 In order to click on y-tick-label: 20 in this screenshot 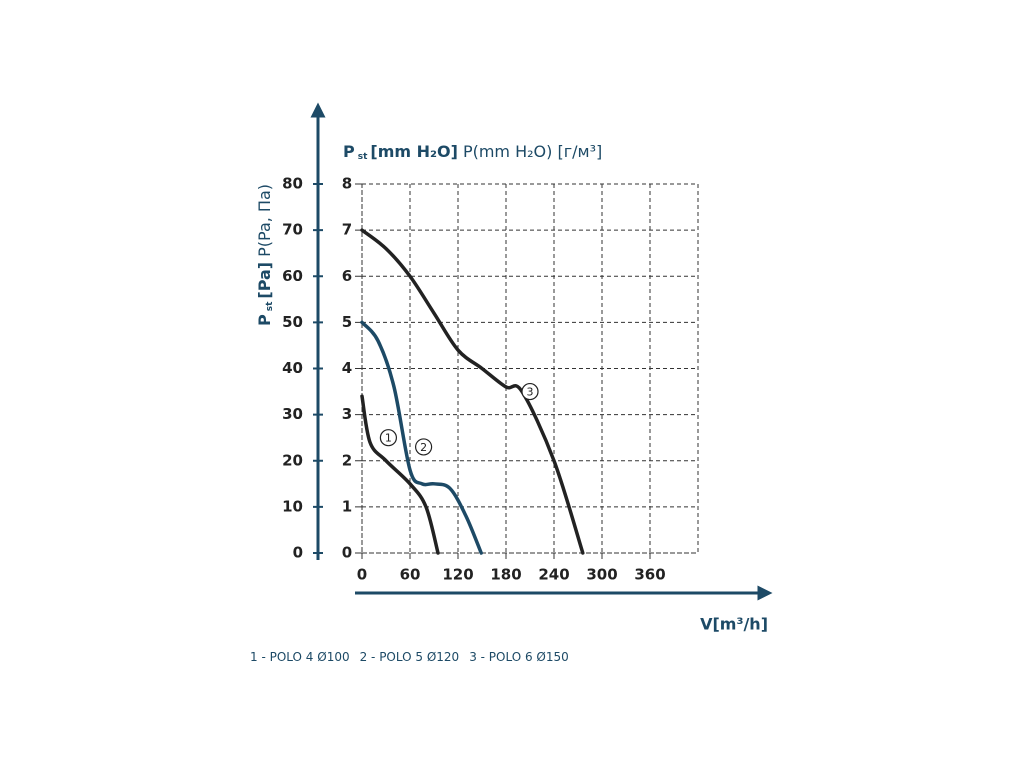, I will do `click(292, 460)`.